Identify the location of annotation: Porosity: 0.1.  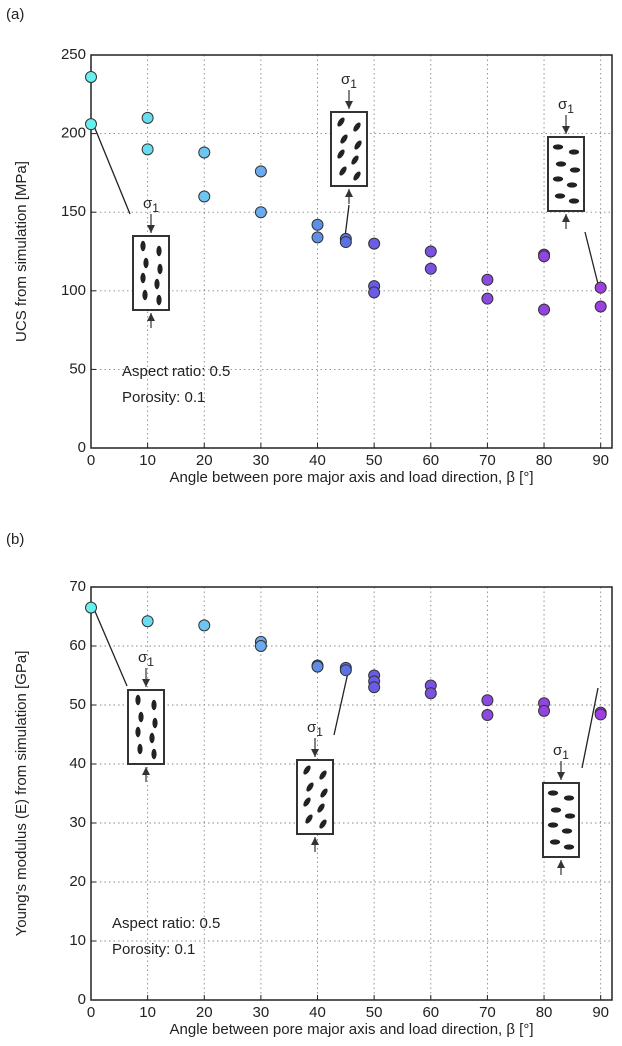
(153, 949).